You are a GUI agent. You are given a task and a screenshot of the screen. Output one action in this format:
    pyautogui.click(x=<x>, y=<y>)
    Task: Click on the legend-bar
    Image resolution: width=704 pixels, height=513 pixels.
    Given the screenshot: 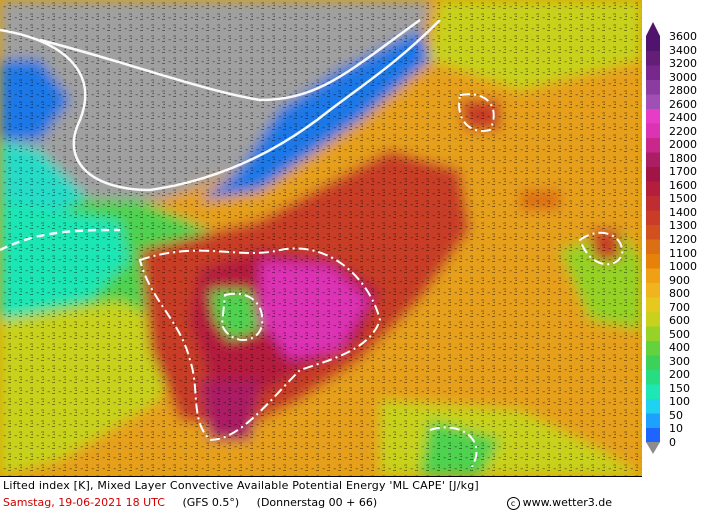 What is the action you would take?
    pyautogui.click(x=653, y=238)
    